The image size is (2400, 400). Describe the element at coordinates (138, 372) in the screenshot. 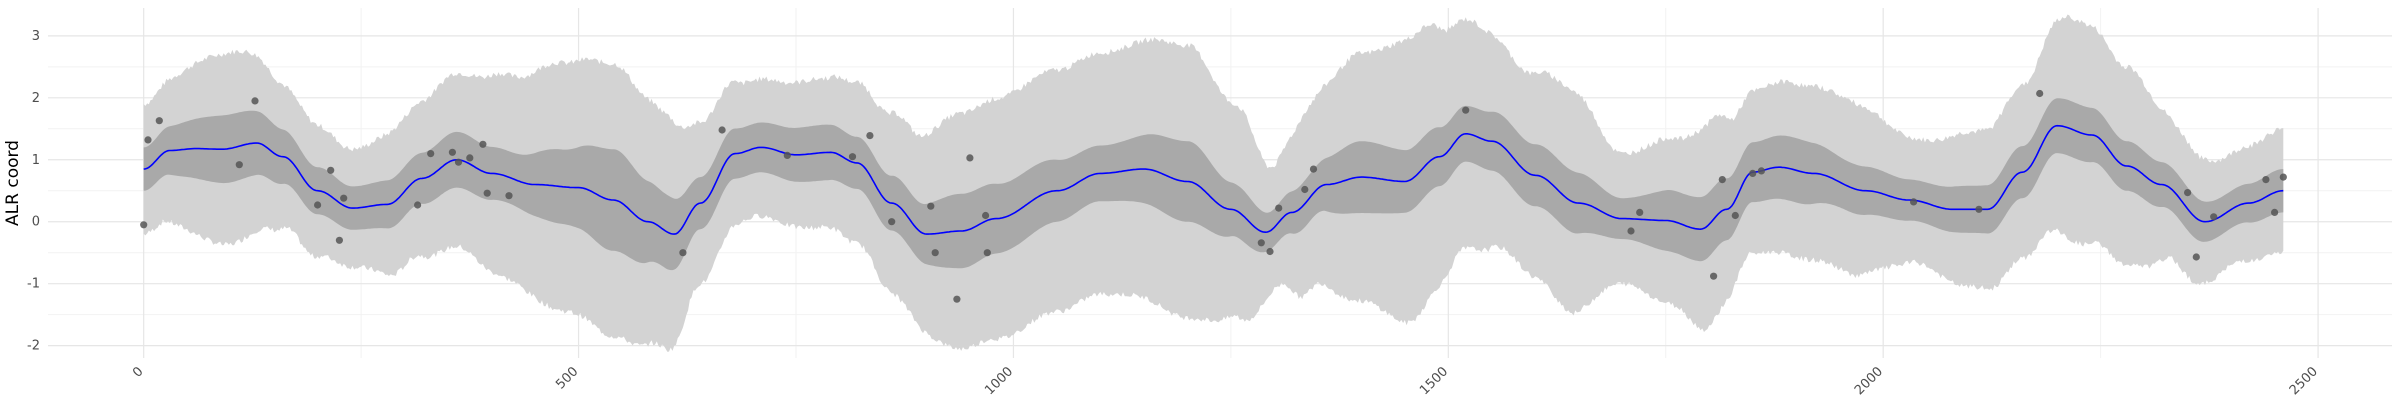

I see `x-tick-label: 0` at that location.